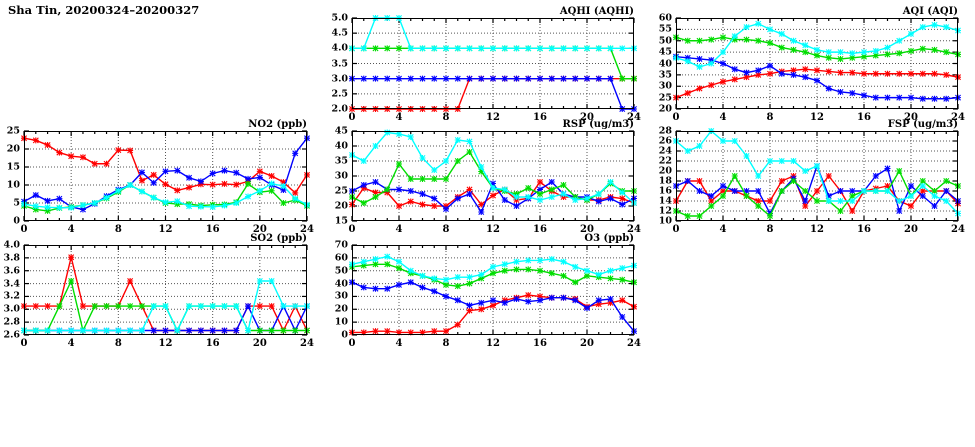 The image size is (975, 447). Describe the element at coordinates (488, 177) in the screenshot. I see `chart-panel-rsp: RSP (ug/m3) 15 20 25 30 35 40 45 0 4 8 12 16 20 24` at that location.